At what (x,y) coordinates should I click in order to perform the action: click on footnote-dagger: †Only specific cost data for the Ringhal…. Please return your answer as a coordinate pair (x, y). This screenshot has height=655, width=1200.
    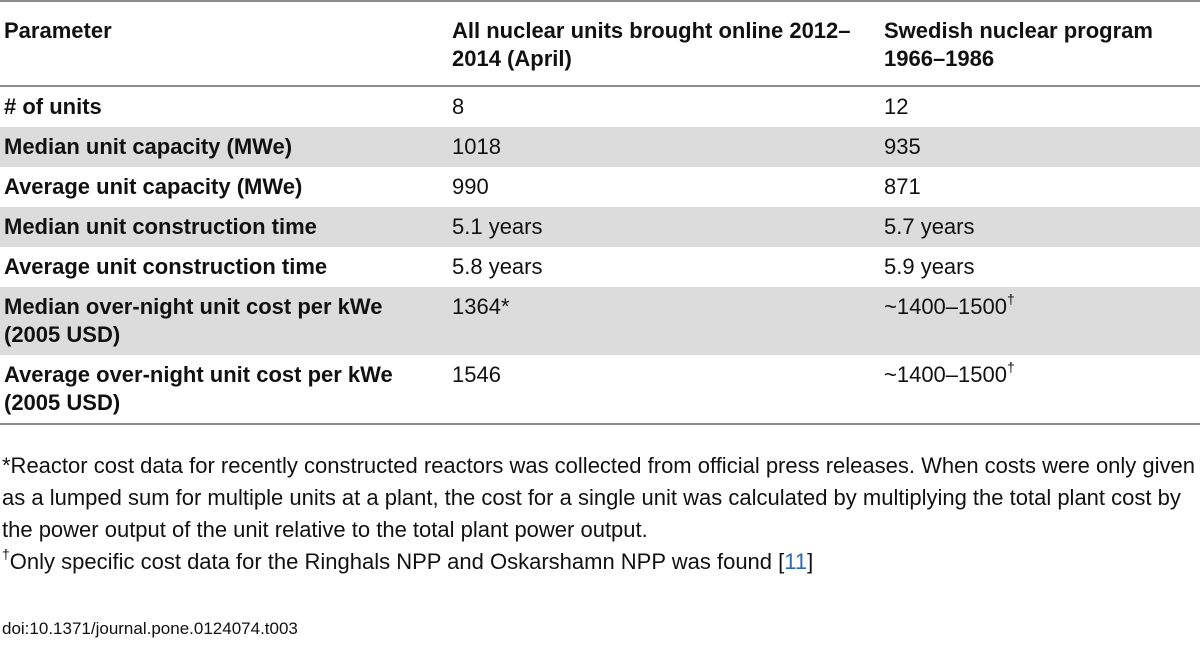
    Looking at the image, I should click on (600, 562).